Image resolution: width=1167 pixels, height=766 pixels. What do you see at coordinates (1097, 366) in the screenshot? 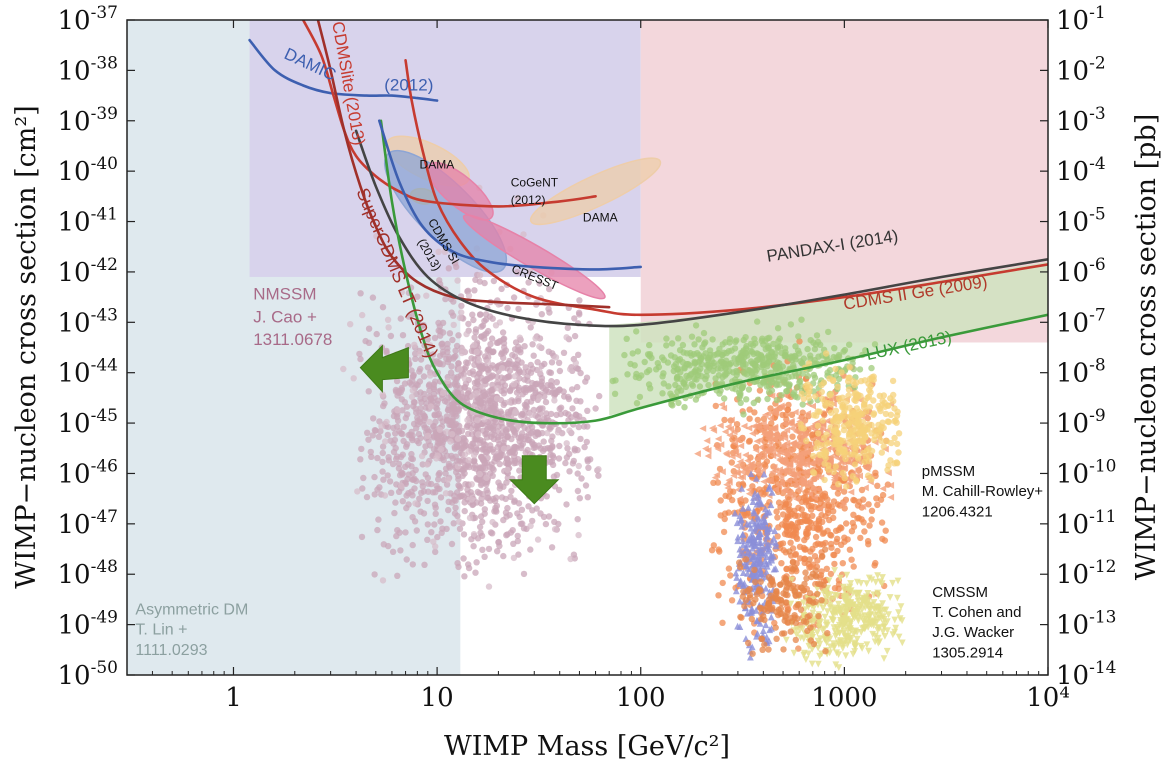
I see `tick-exponent: -8` at bounding box center [1097, 366].